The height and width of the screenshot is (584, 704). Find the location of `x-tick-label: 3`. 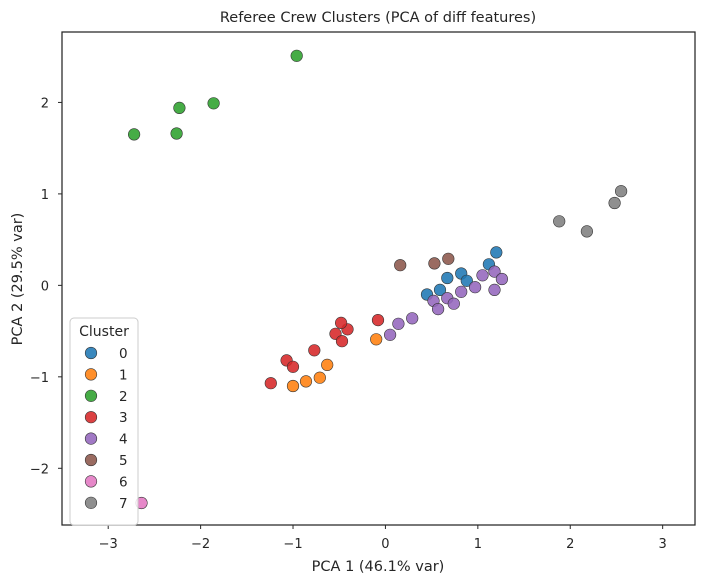

x-tick-label: 3 is located at coordinates (663, 544).